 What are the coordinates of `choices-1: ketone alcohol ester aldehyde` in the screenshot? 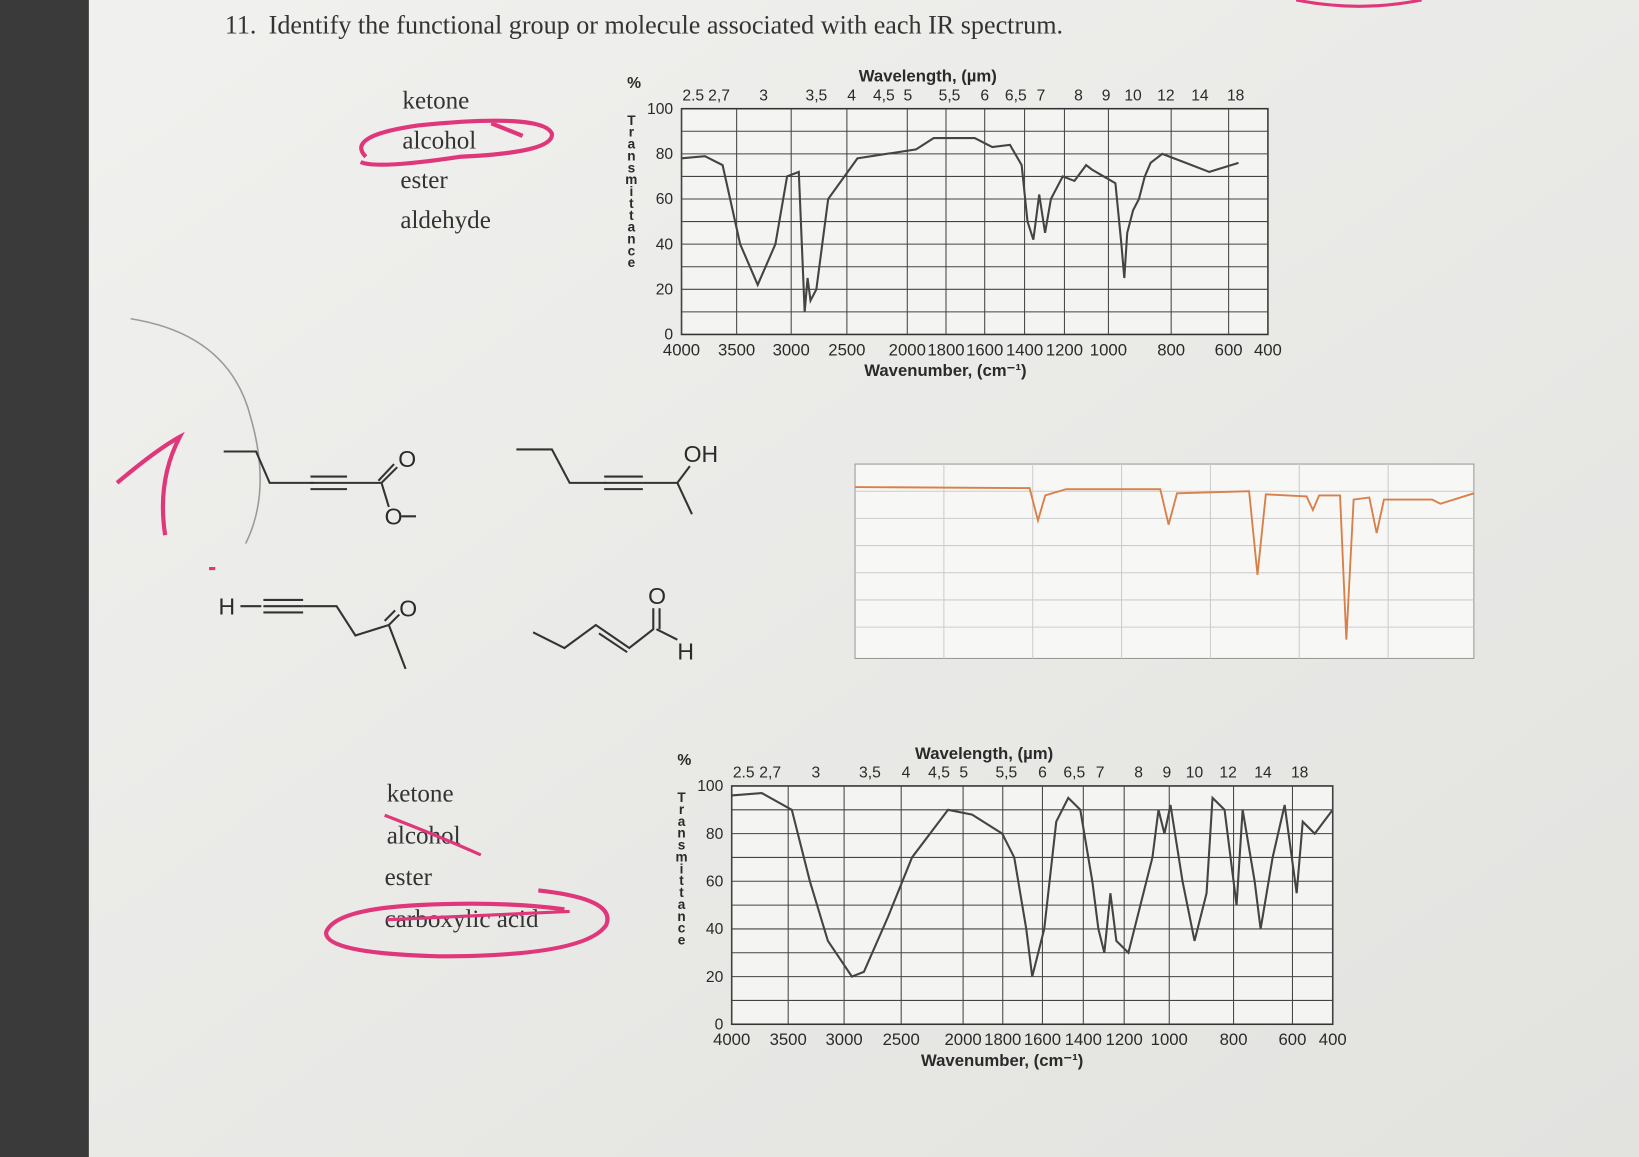 It's located at (445, 161).